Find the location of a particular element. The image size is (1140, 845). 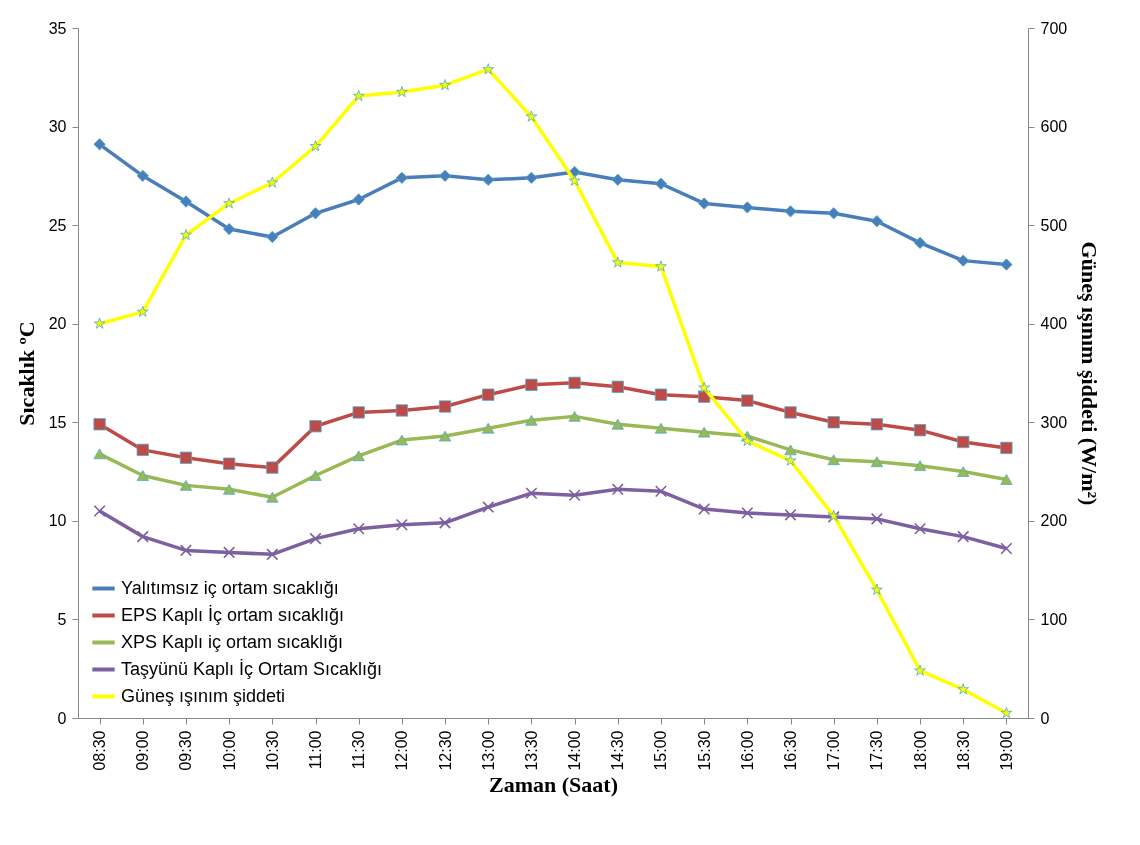

x-tick-label: 18:00 is located at coordinates (920, 750).